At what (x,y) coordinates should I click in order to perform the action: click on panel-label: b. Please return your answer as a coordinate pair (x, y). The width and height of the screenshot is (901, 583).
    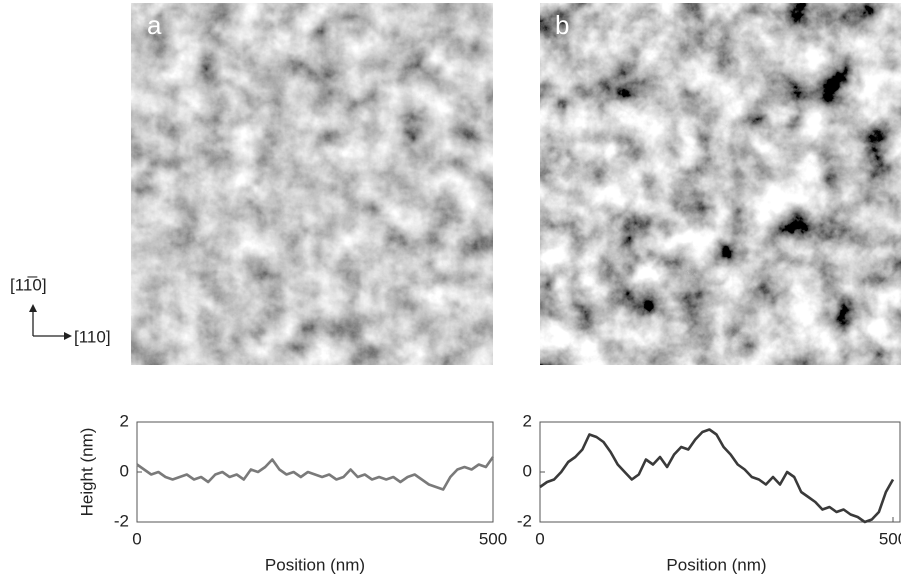
    Looking at the image, I should click on (562, 25).